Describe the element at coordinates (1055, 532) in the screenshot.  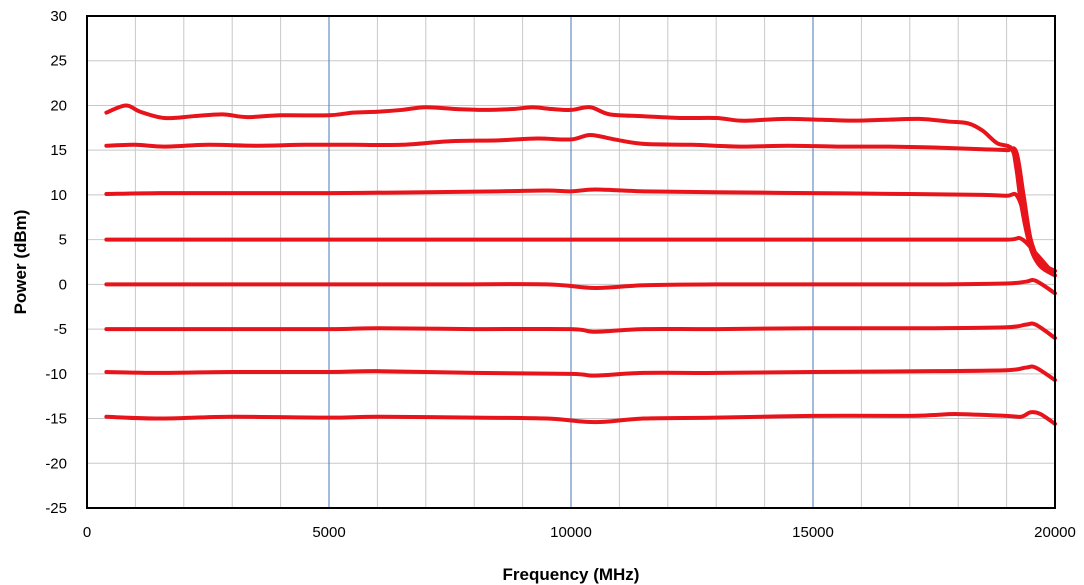
I see `x-tick-label: 20000` at that location.